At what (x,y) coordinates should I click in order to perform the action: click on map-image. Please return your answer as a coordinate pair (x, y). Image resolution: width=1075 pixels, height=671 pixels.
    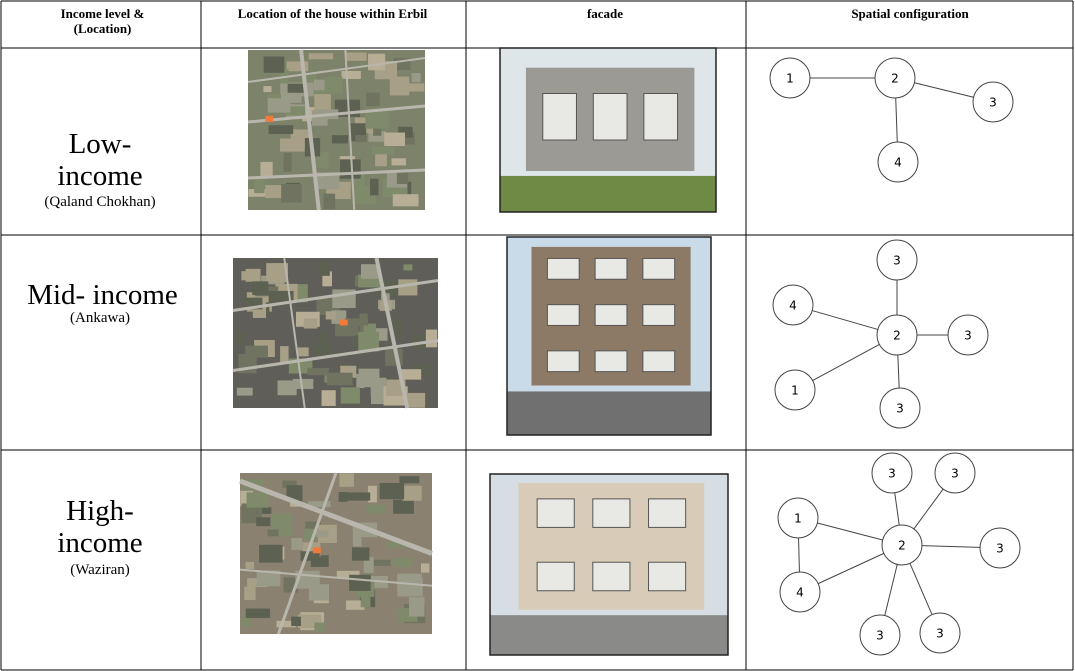
    Looking at the image, I should click on (336, 553).